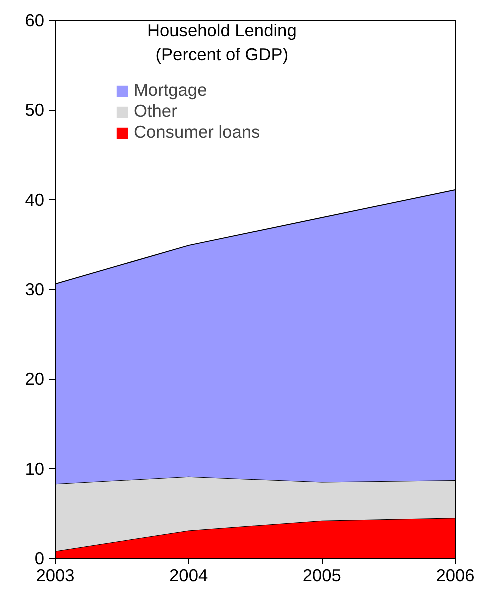 The height and width of the screenshot is (603, 485). I want to click on text: (Percent of GDP), so click(222, 54).